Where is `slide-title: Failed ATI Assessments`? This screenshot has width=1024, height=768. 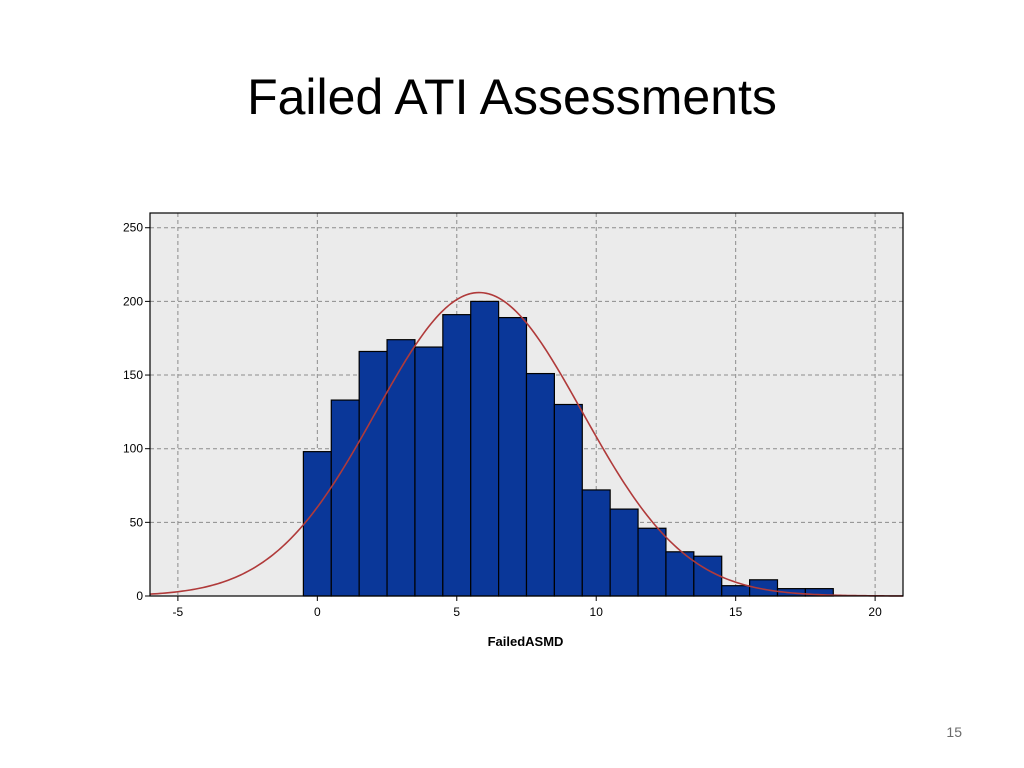
slide-title: Failed ATI Assessments is located at coordinates (512, 97).